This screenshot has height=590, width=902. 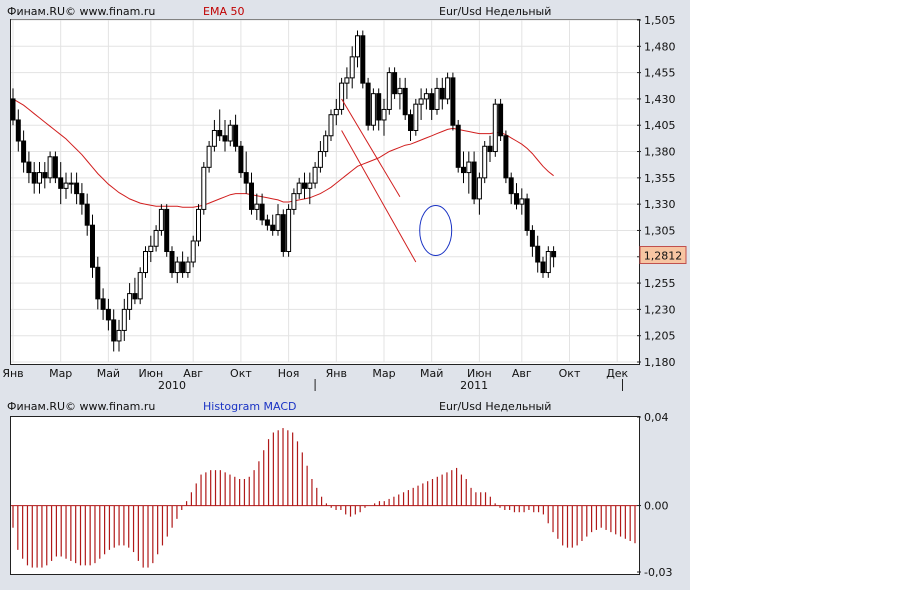 I want to click on price-tick-label: 1,205, so click(x=660, y=336).